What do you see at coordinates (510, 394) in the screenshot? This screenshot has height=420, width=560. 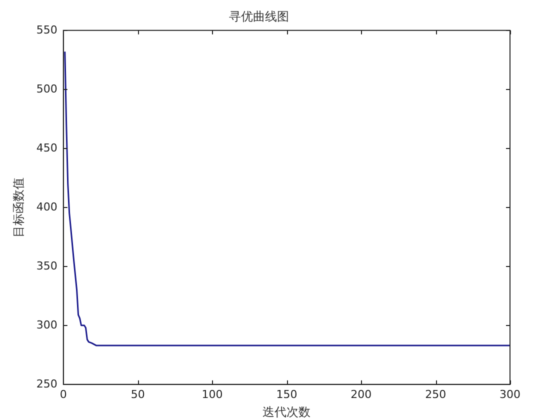 I see `x-tick-label: 300` at bounding box center [510, 394].